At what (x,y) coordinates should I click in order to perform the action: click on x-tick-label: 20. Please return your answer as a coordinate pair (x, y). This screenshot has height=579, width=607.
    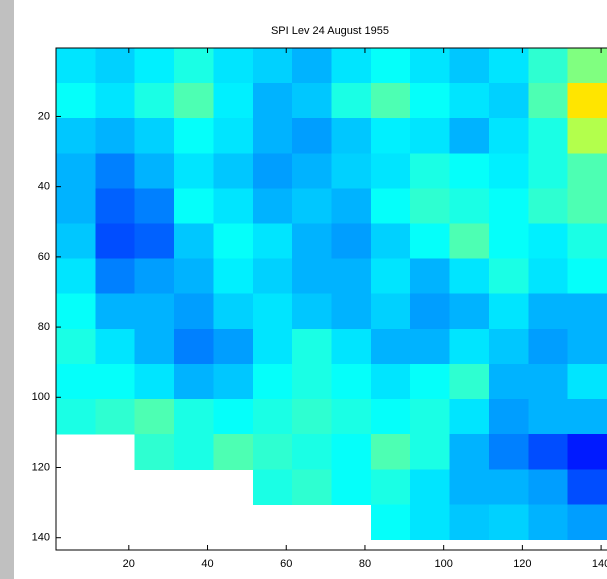
    Looking at the image, I should click on (129, 564).